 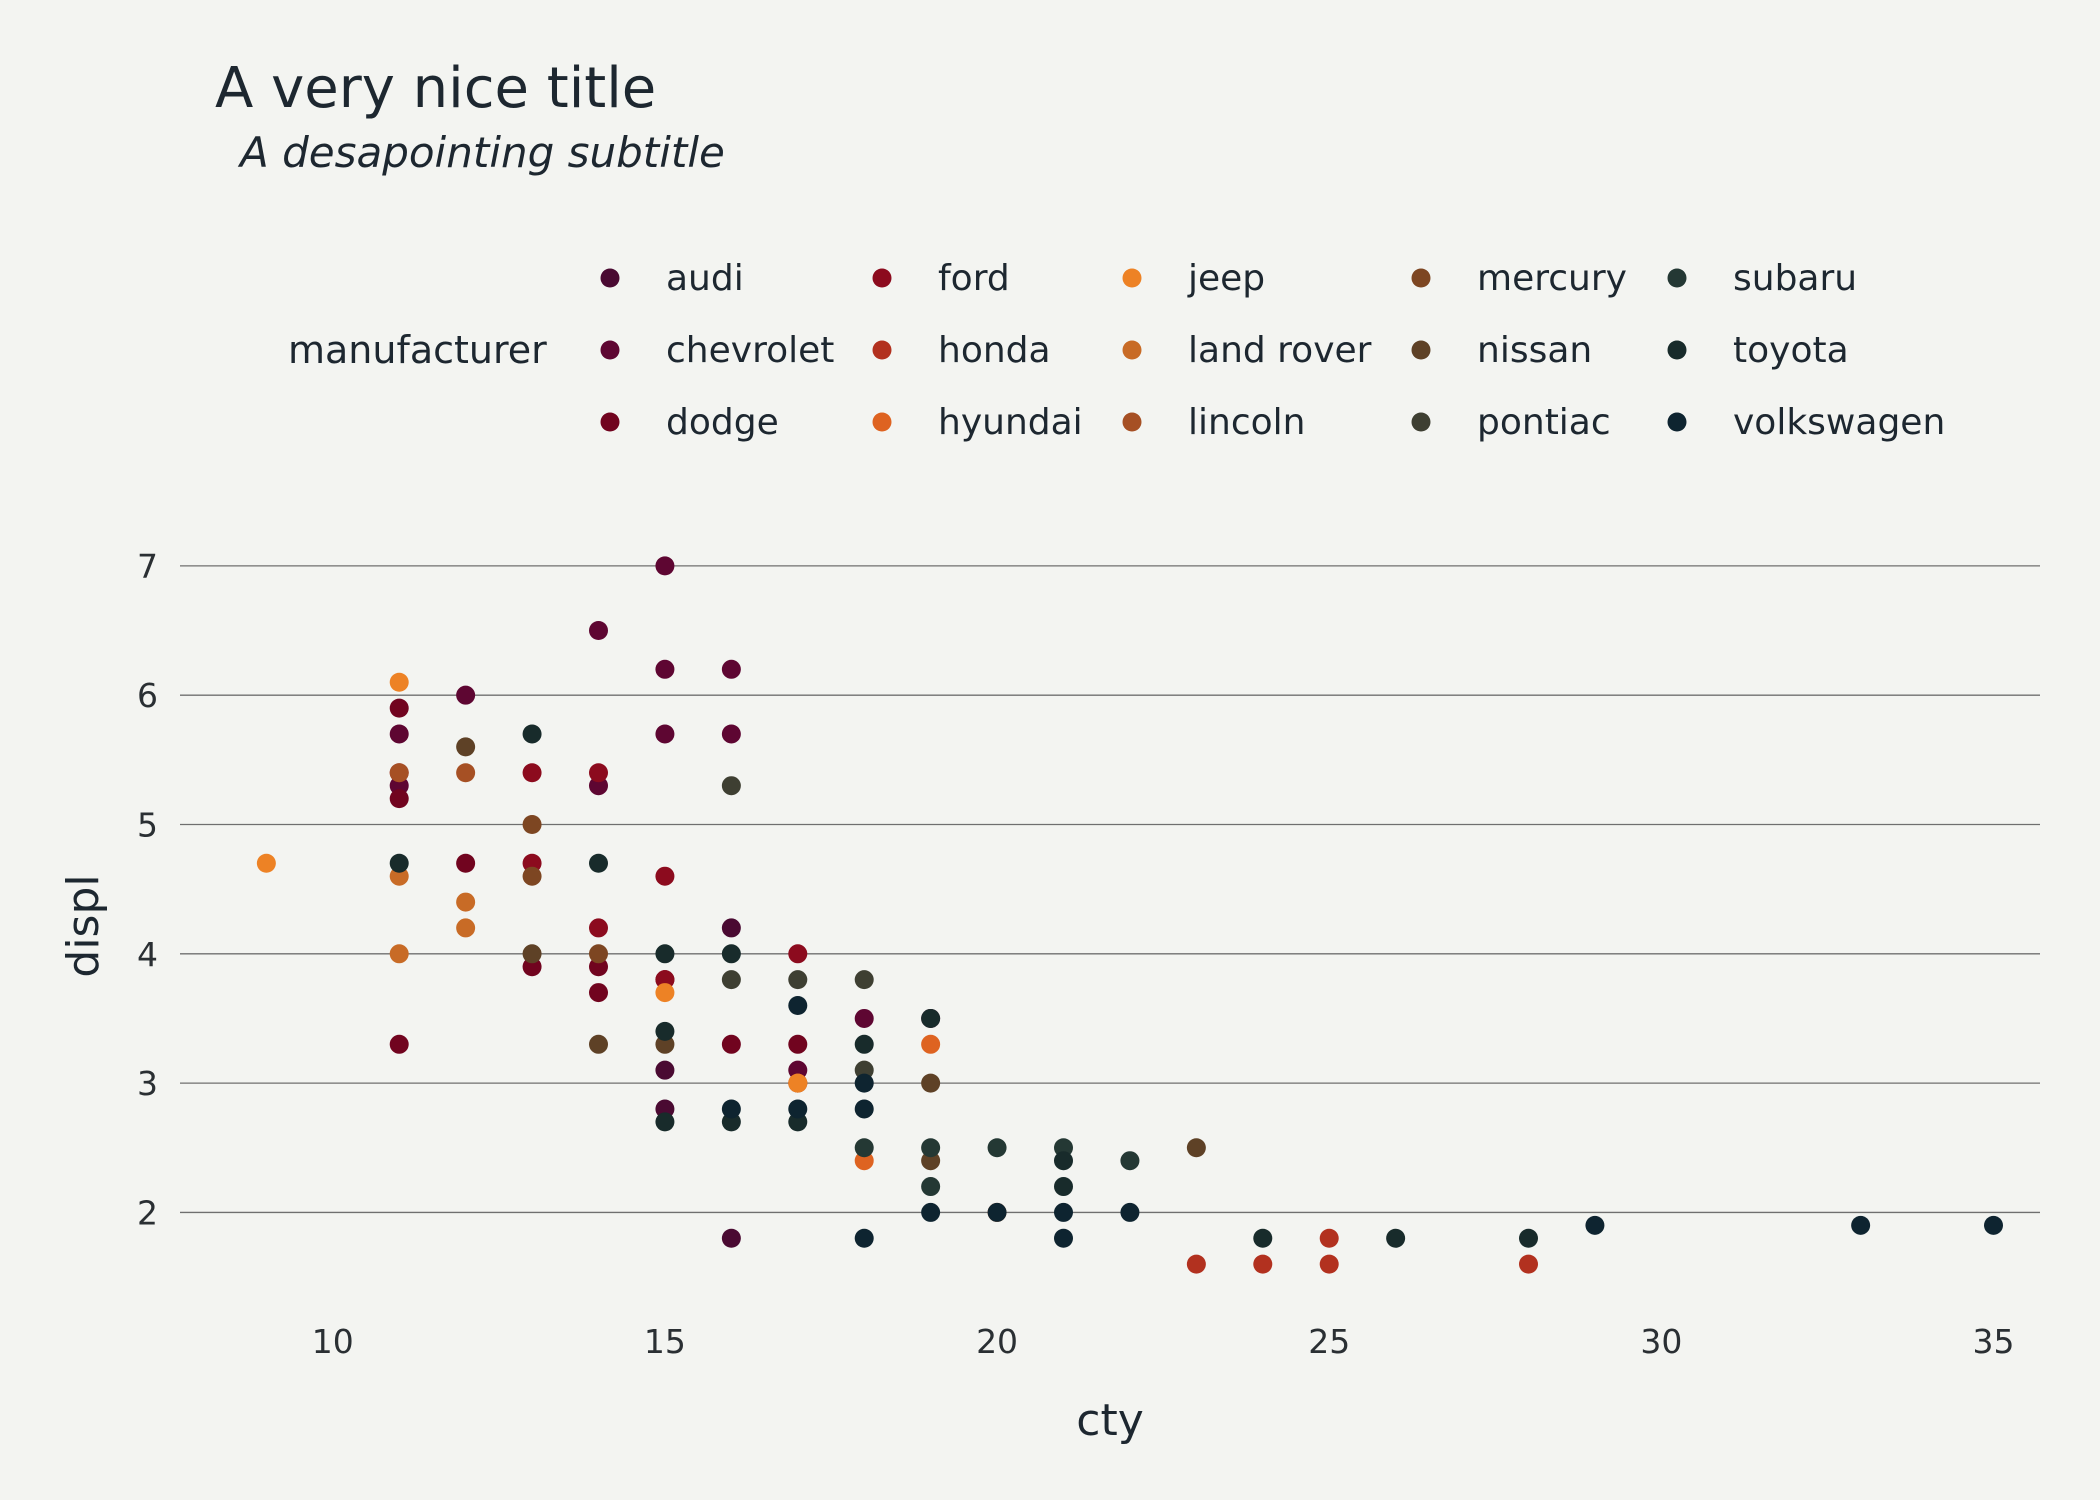 What do you see at coordinates (1544, 422) in the screenshot?
I see `legend-label: pontiac` at bounding box center [1544, 422].